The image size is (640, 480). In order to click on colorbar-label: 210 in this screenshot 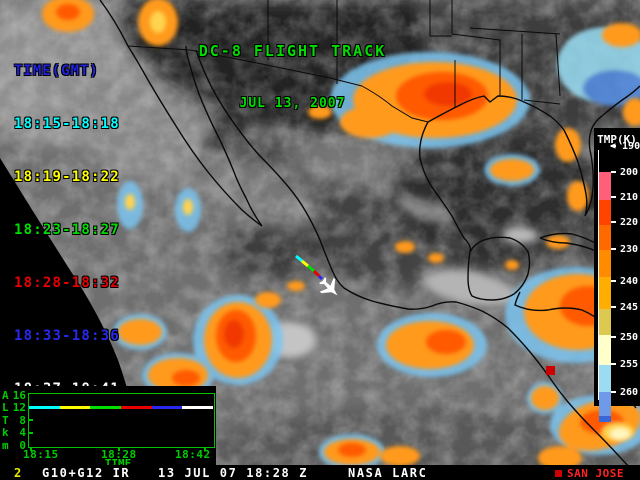, I will do `click(628, 197)`.